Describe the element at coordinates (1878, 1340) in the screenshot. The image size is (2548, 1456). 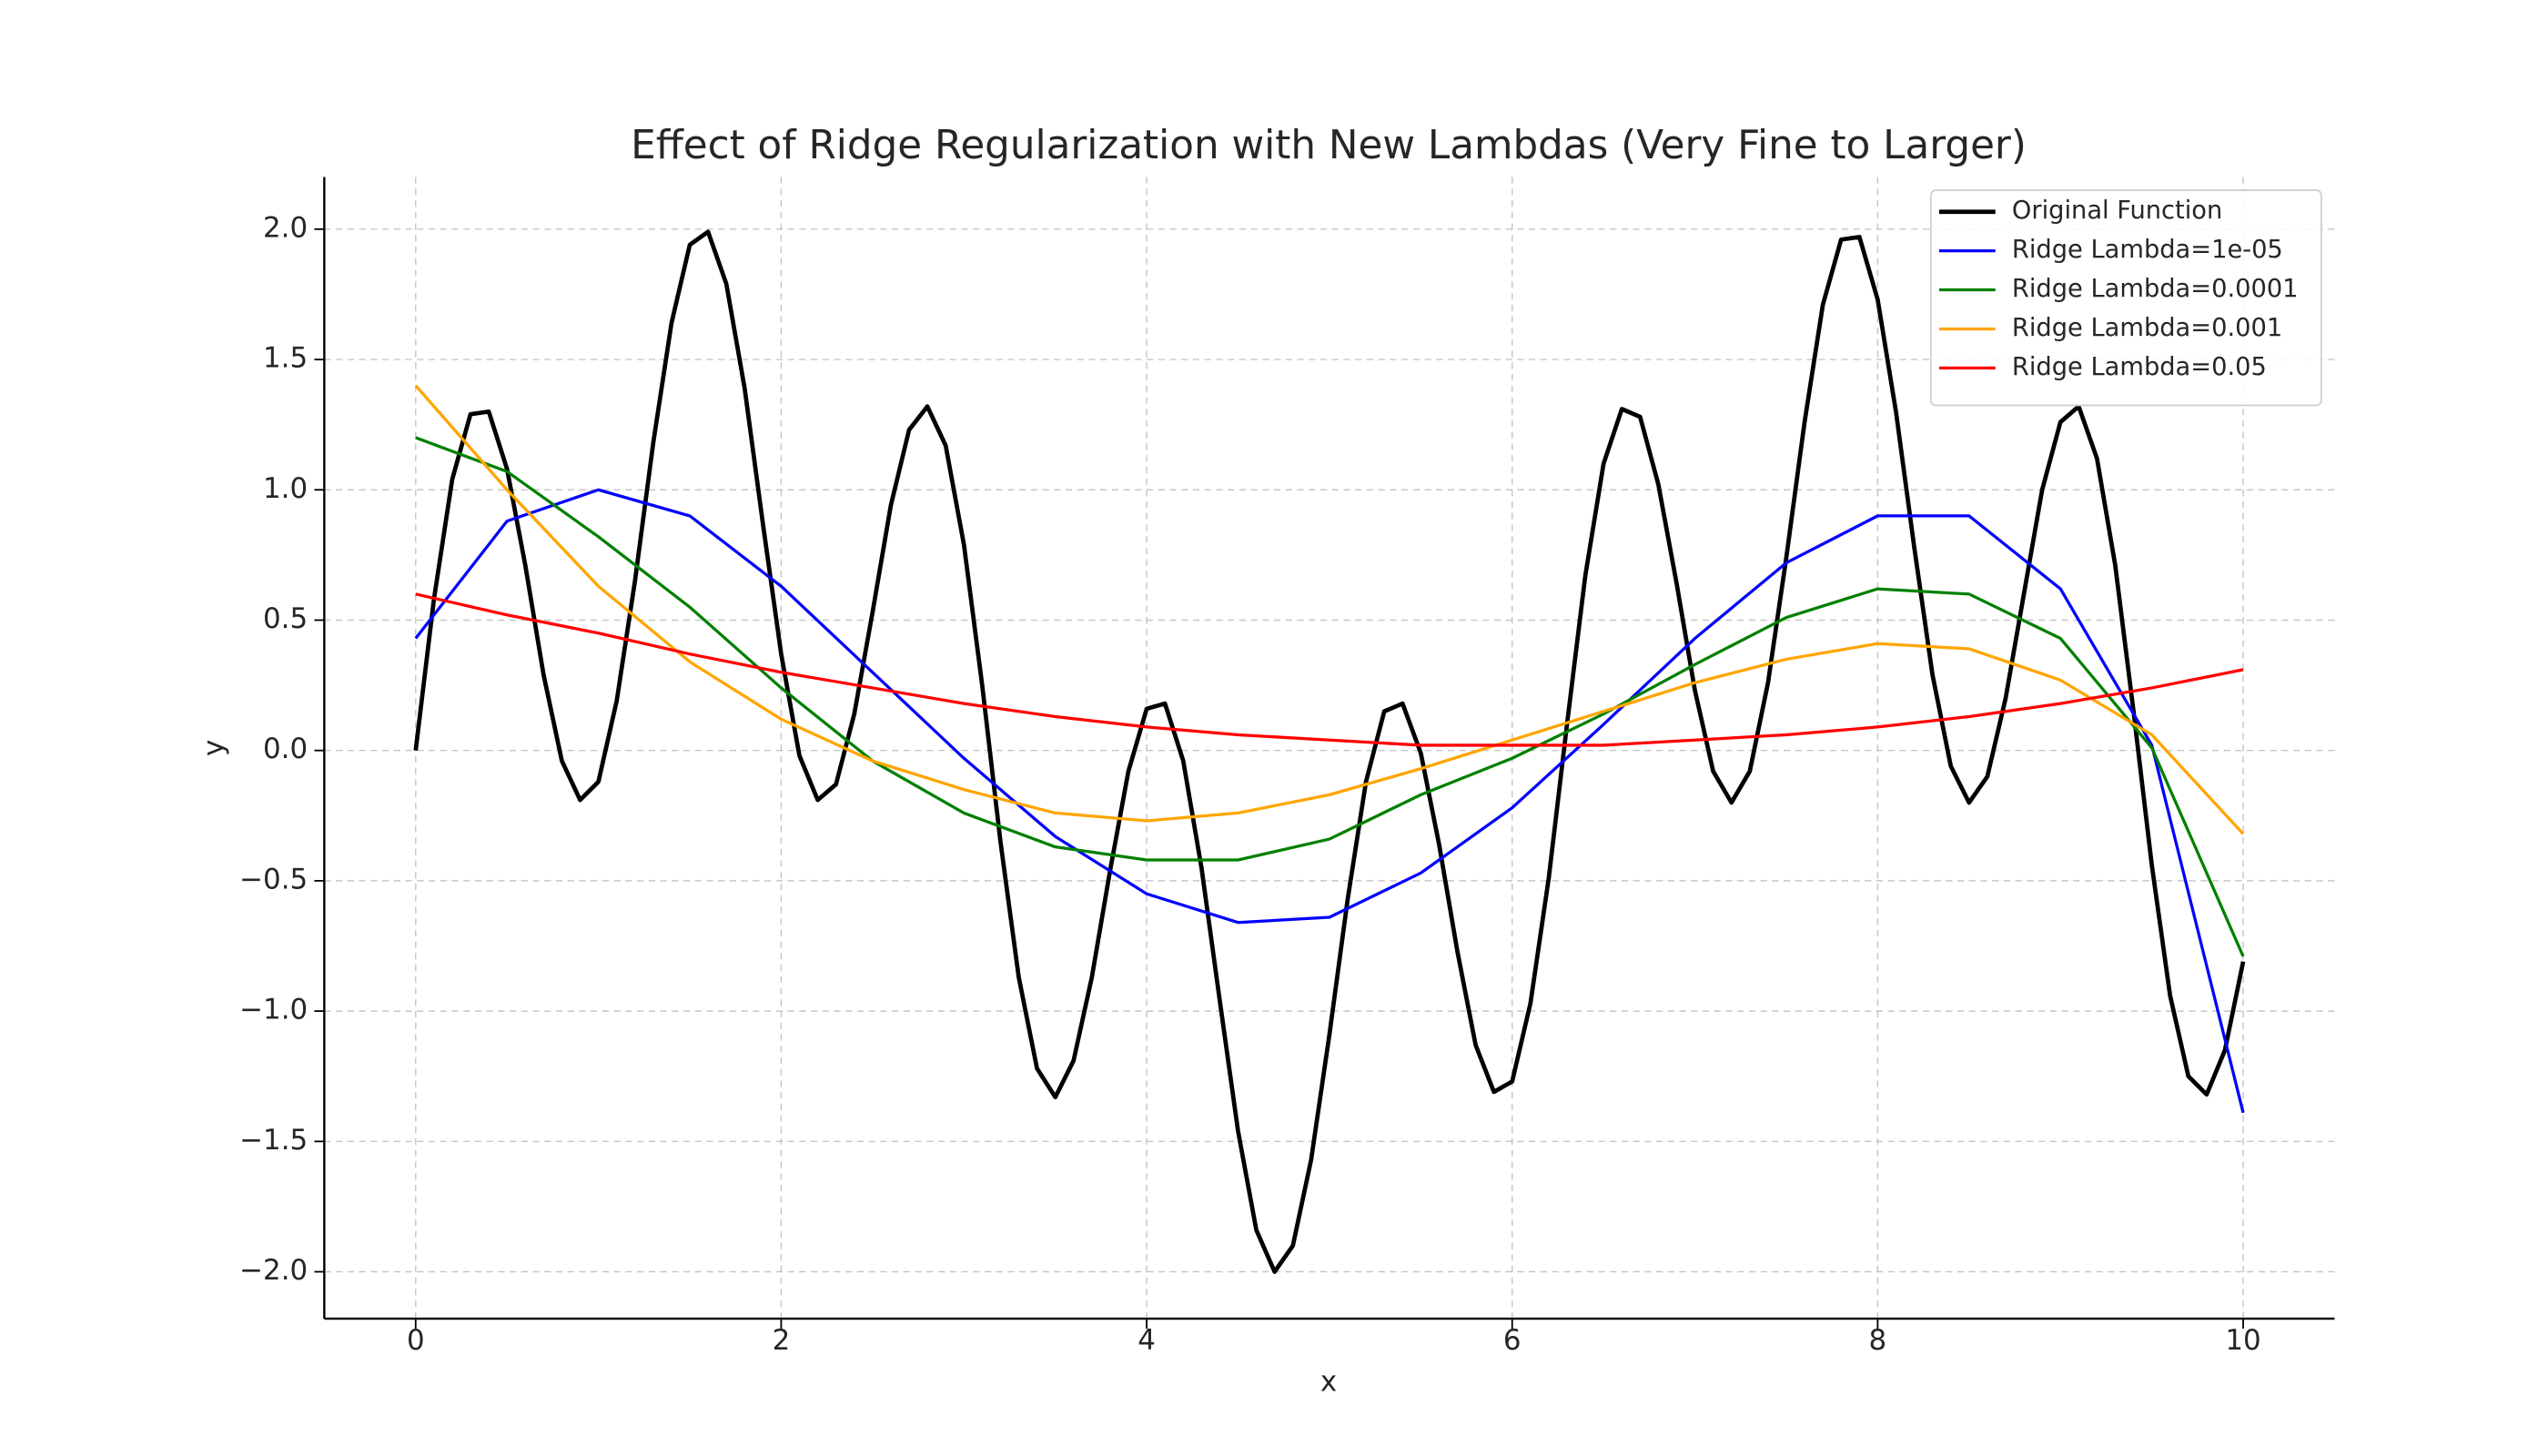
I see `x-tick-label: 8` at that location.